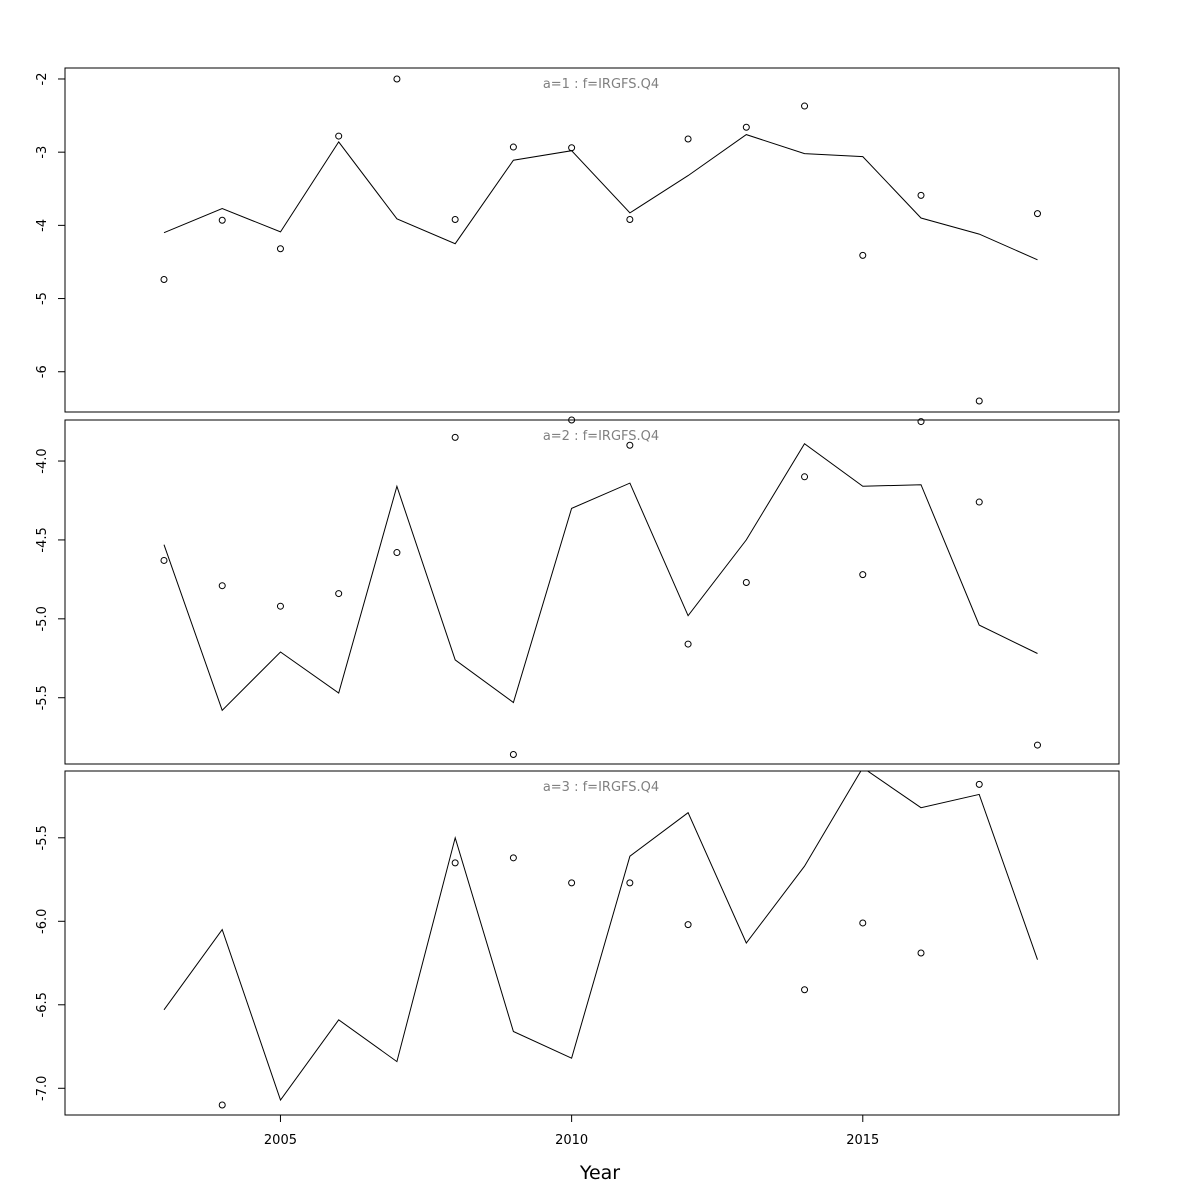 Image resolution: width=1200 pixels, height=1204 pixels. Describe the element at coordinates (42, 618) in the screenshot. I see `y-tick-label: -5.0` at that location.